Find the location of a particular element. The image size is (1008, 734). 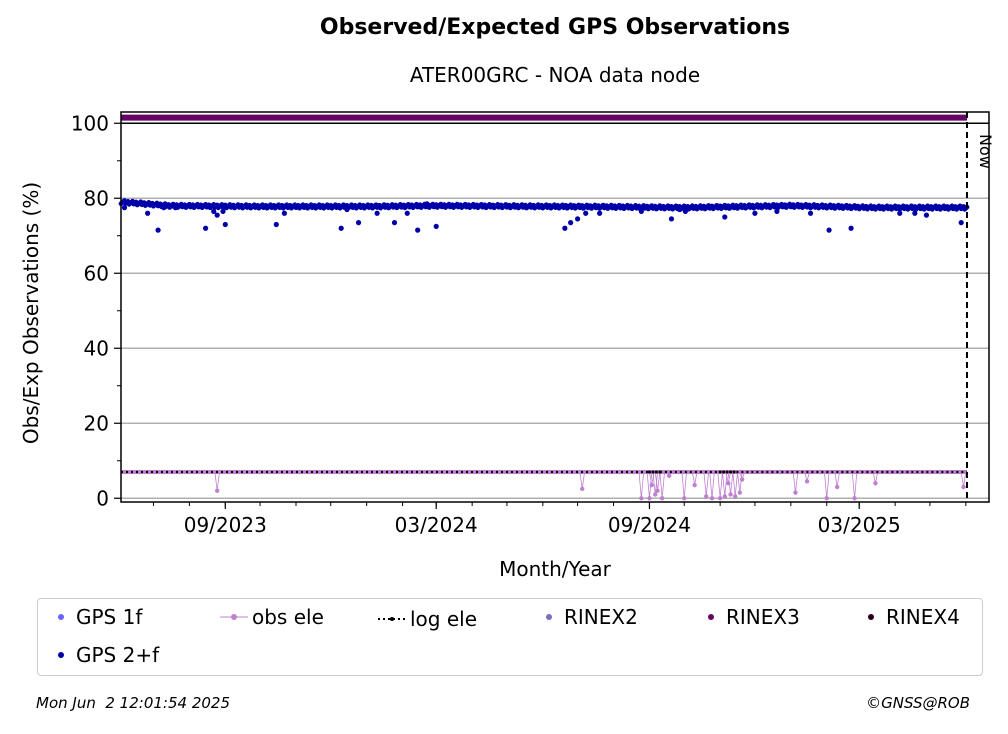

footer-copyright: ©GNSS@ROB is located at coordinates (918, 703).